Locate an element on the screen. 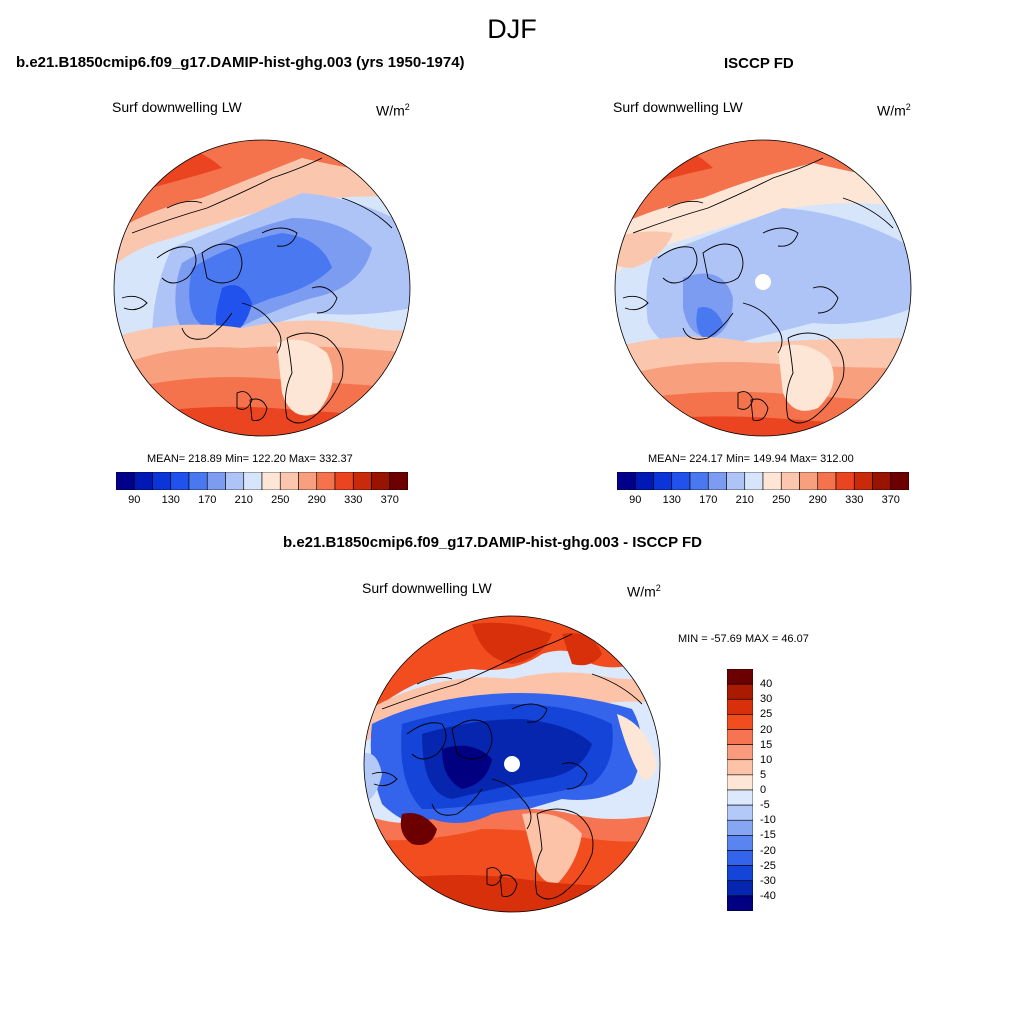 This screenshot has width=1024, height=1024. colorbar-tick-label: 40 is located at coordinates (766, 684).